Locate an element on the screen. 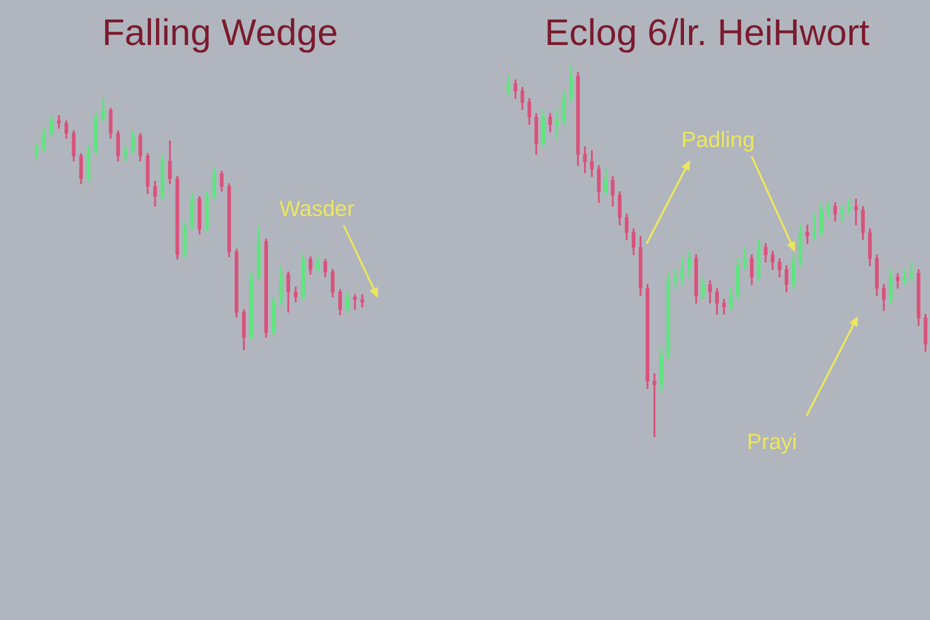 This screenshot has width=930, height=620. annotation: Wasder is located at coordinates (317, 208).